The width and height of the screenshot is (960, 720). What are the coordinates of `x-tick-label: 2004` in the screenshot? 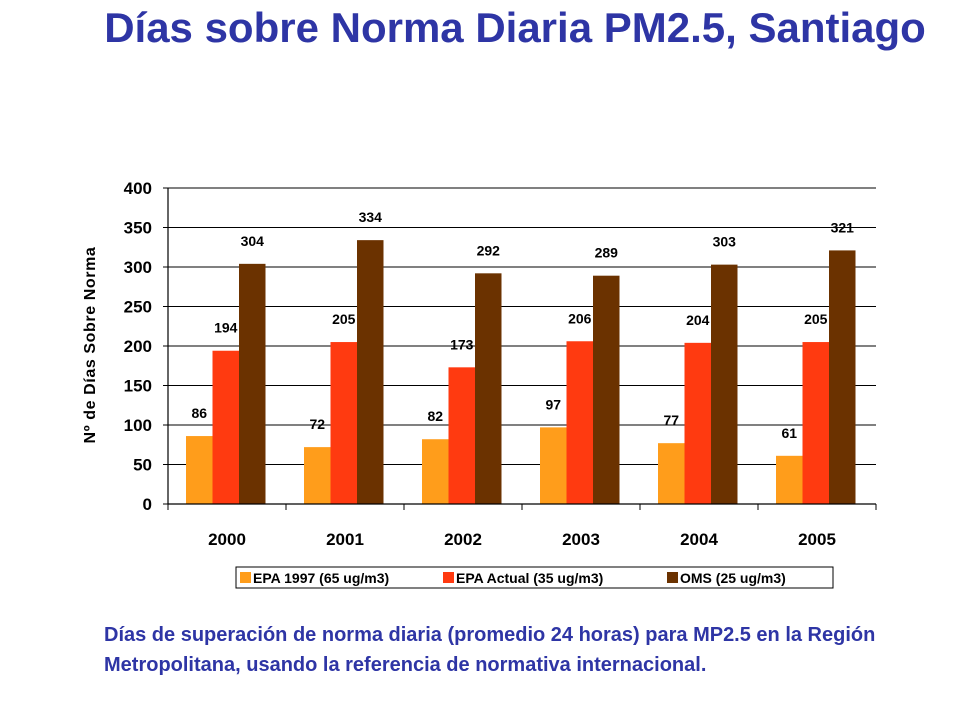 It's located at (699, 539).